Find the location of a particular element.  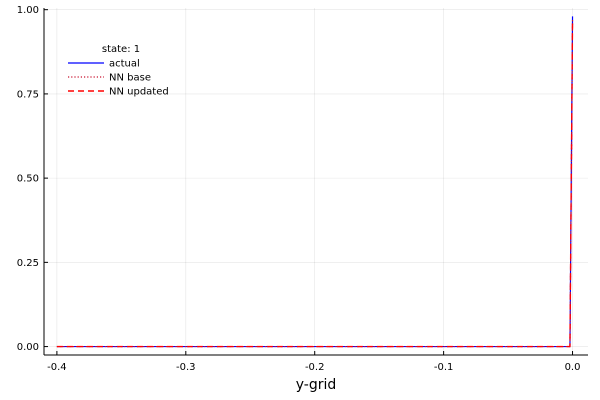

x-tick-label: -0.3 is located at coordinates (186, 367).